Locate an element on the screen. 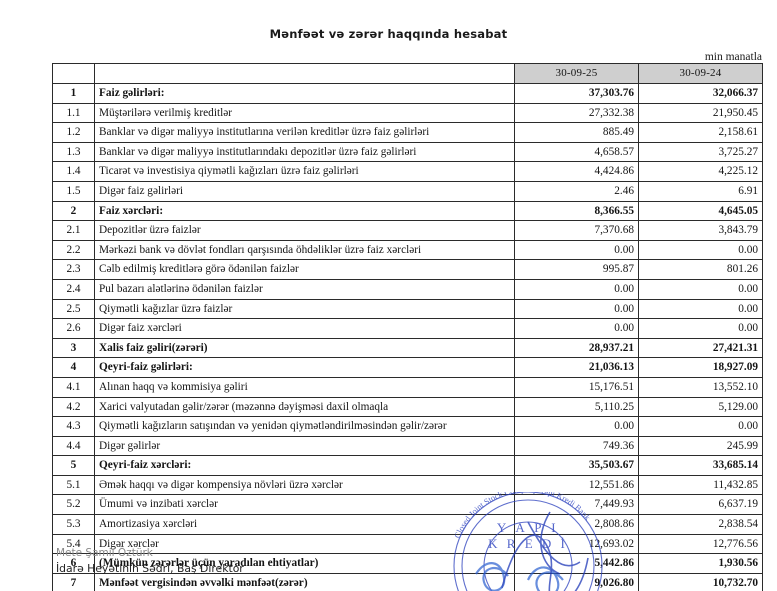 The image size is (777, 591). row-number: 2.6 is located at coordinates (73, 328).